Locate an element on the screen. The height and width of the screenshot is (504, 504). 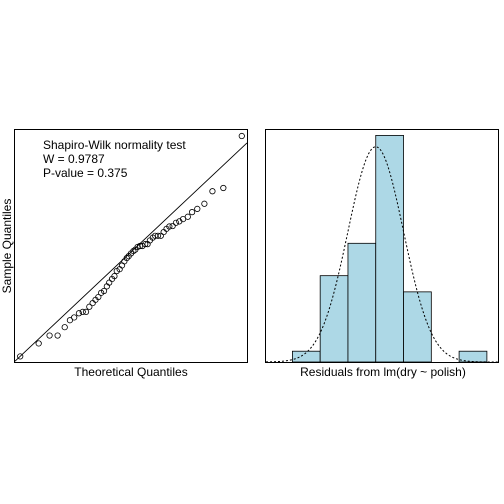
shapiro-w-value: W = 0.9787 is located at coordinates (74, 159).